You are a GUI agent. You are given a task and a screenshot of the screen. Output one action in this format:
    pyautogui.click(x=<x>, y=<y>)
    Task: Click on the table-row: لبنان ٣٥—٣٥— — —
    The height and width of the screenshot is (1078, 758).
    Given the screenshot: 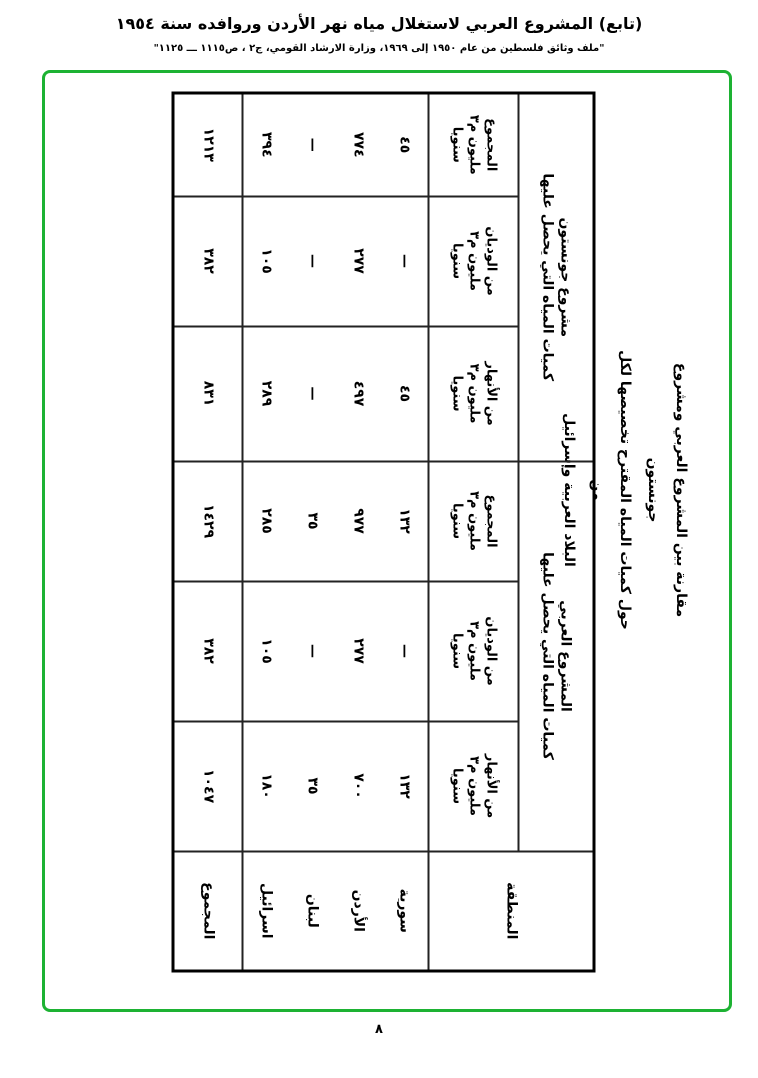 What is the action you would take?
    pyautogui.click(x=313, y=532)
    